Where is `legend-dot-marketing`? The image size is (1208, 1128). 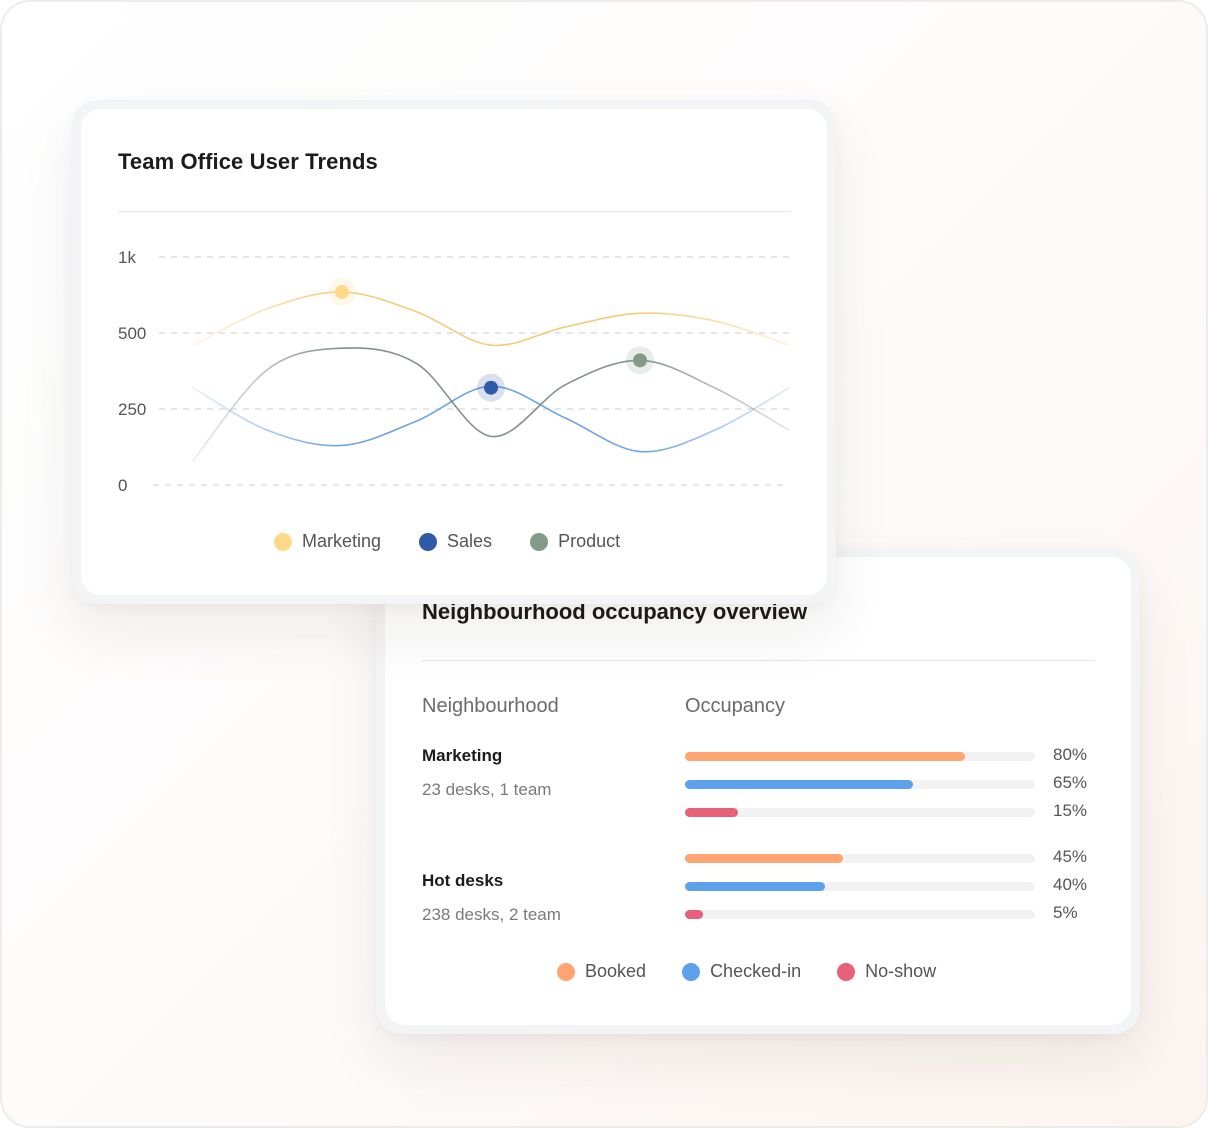
legend-dot-marketing is located at coordinates (283, 541).